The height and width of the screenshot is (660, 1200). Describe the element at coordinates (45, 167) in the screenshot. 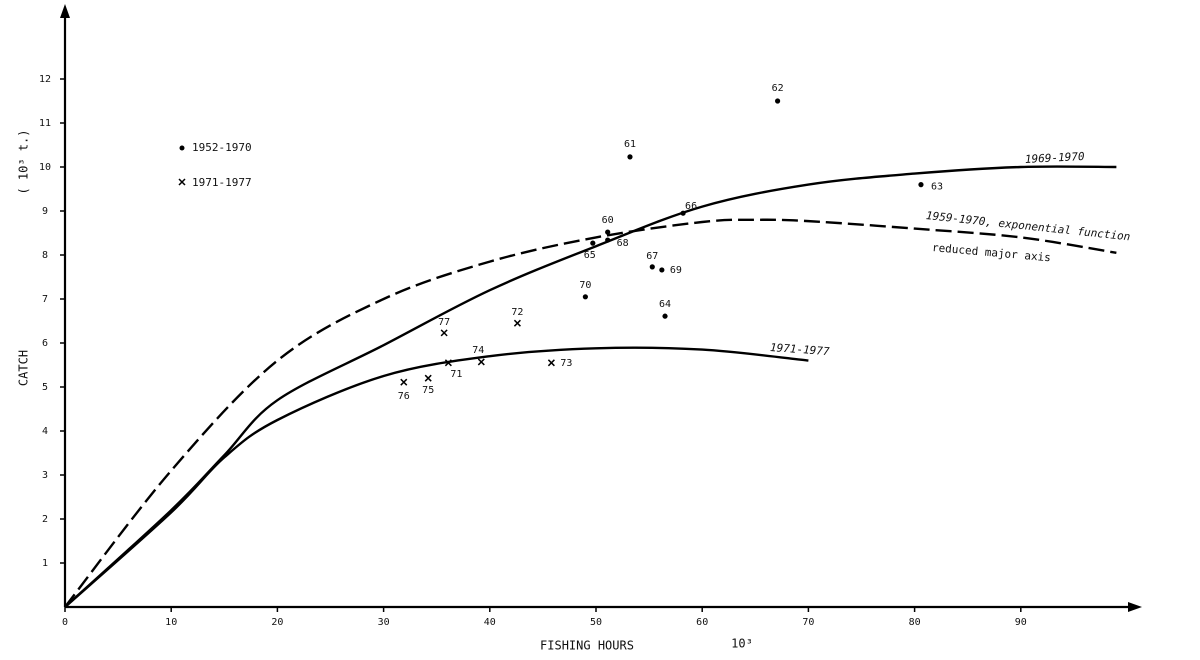

I see `y-tick-label: 10` at that location.